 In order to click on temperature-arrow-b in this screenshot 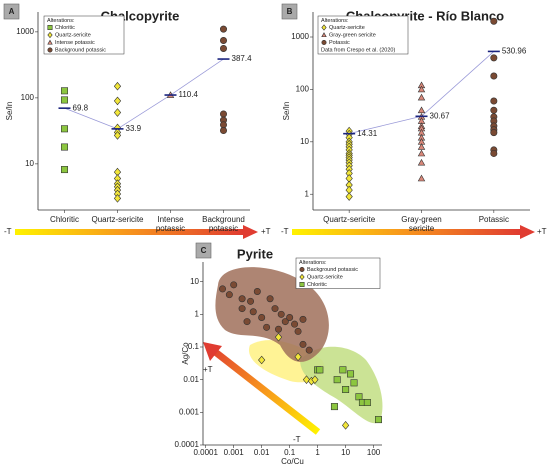, I will do `click(413, 232)`.